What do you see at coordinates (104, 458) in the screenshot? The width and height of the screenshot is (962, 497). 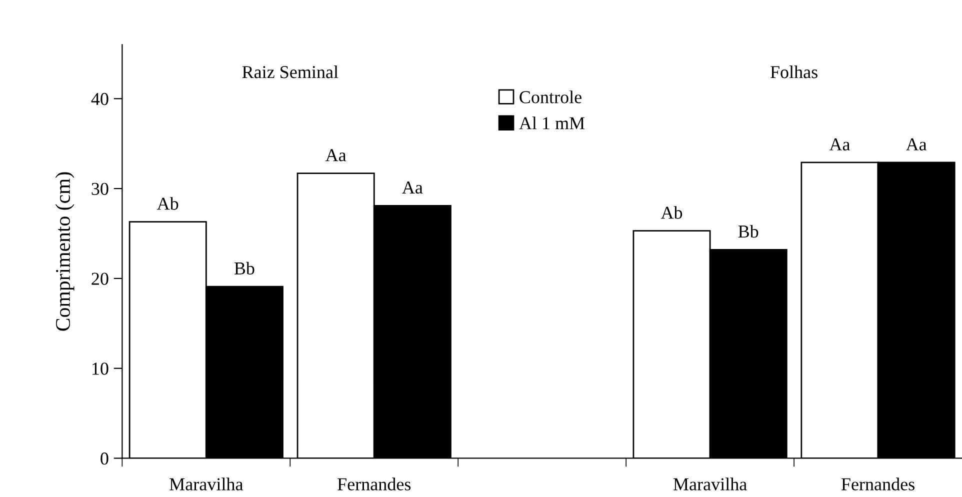 I see `y-tick-label: 0` at bounding box center [104, 458].